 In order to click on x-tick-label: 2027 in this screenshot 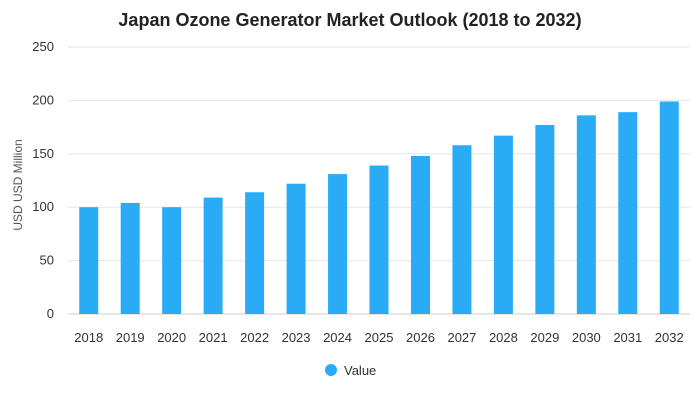, I will do `click(461, 337)`.